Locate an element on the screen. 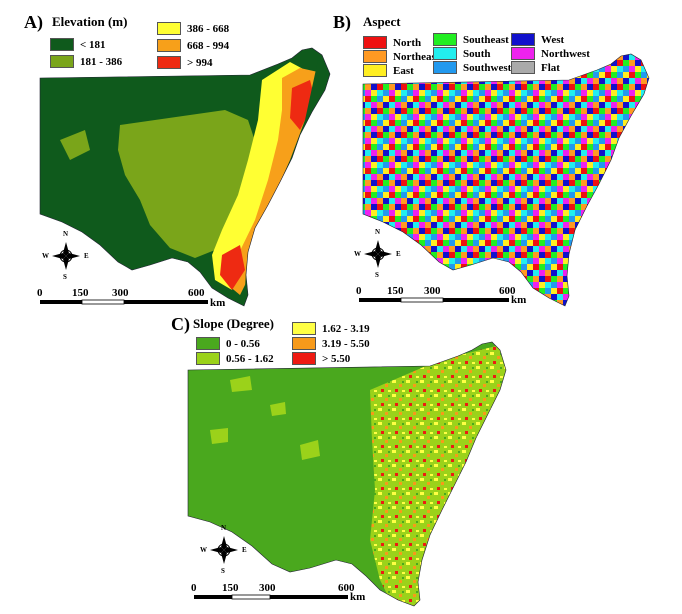 The width and height of the screenshot is (682, 614). legend-title: Aspect is located at coordinates (382, 21).